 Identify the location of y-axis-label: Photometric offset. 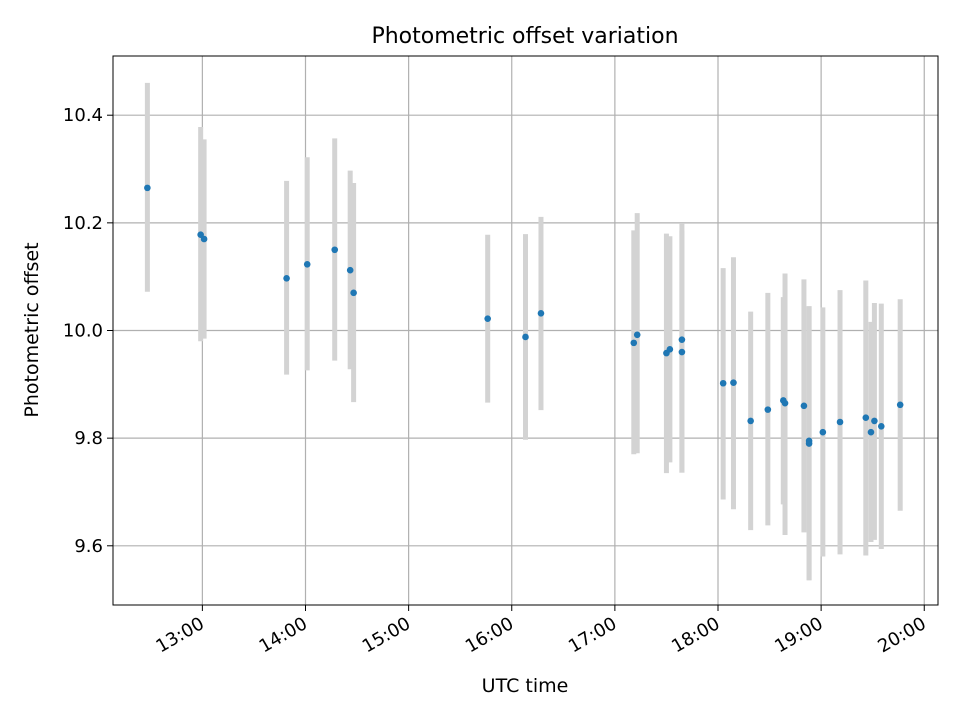
(32, 329).